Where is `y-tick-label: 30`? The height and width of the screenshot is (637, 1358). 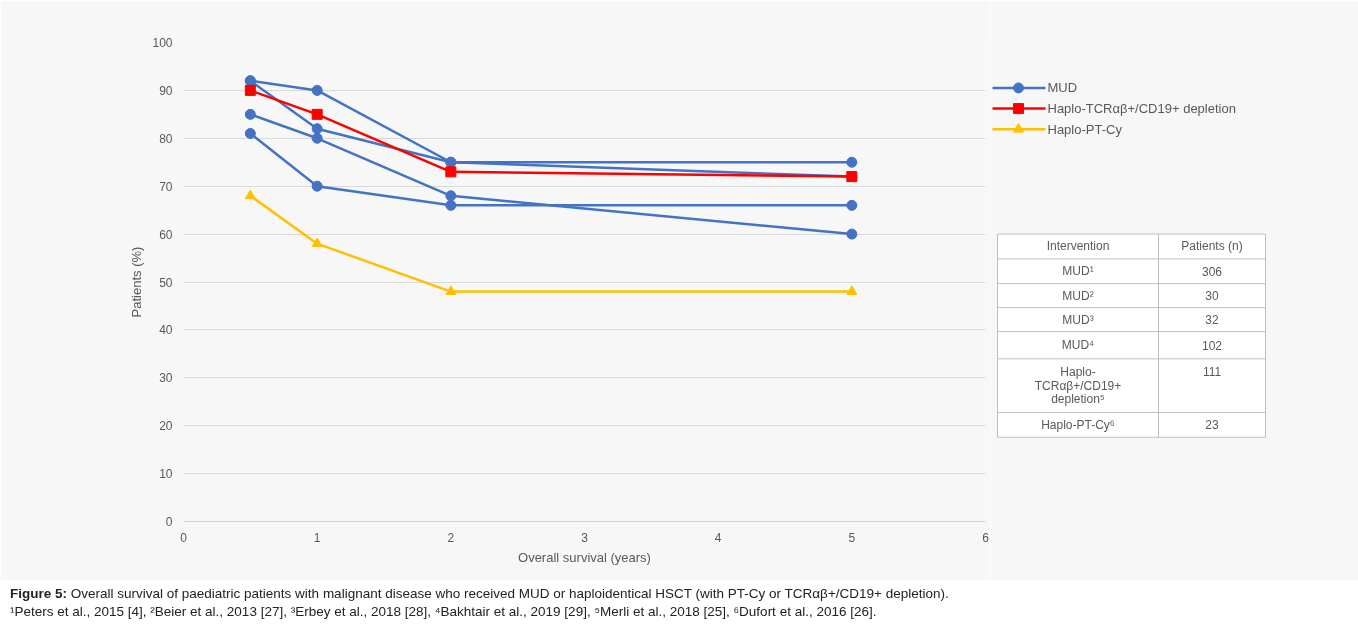 y-tick-label: 30 is located at coordinates (166, 378).